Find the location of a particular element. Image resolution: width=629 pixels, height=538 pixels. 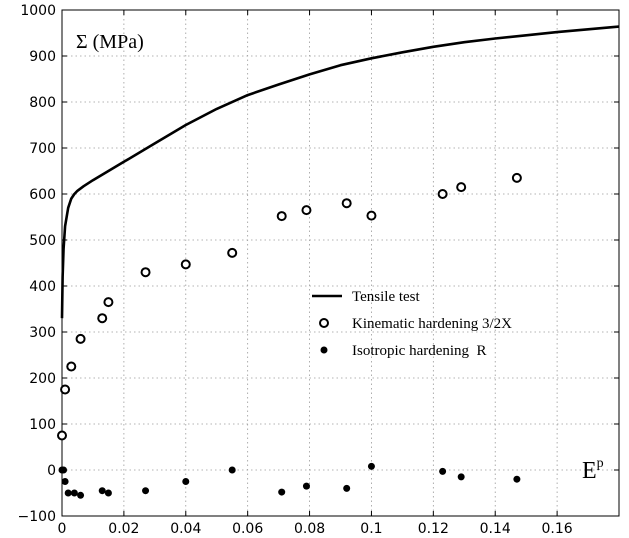

x-tick-label: 0 is located at coordinates (62, 529).